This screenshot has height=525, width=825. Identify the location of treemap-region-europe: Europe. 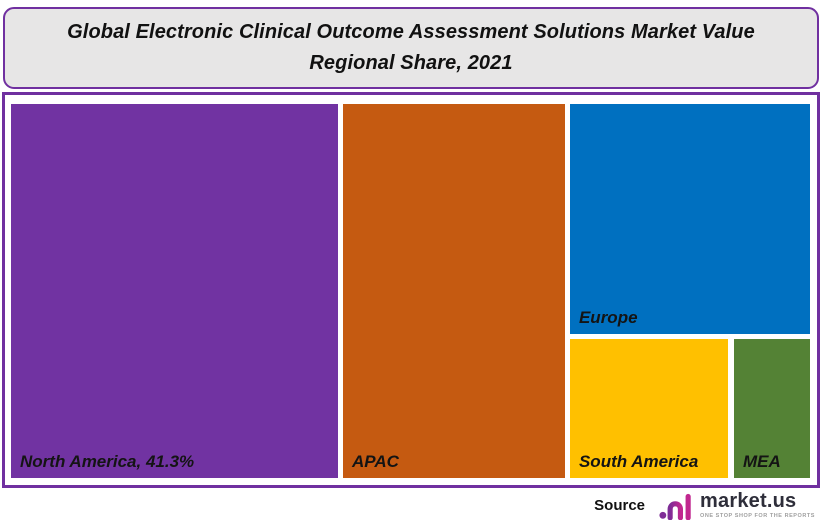
(689, 219).